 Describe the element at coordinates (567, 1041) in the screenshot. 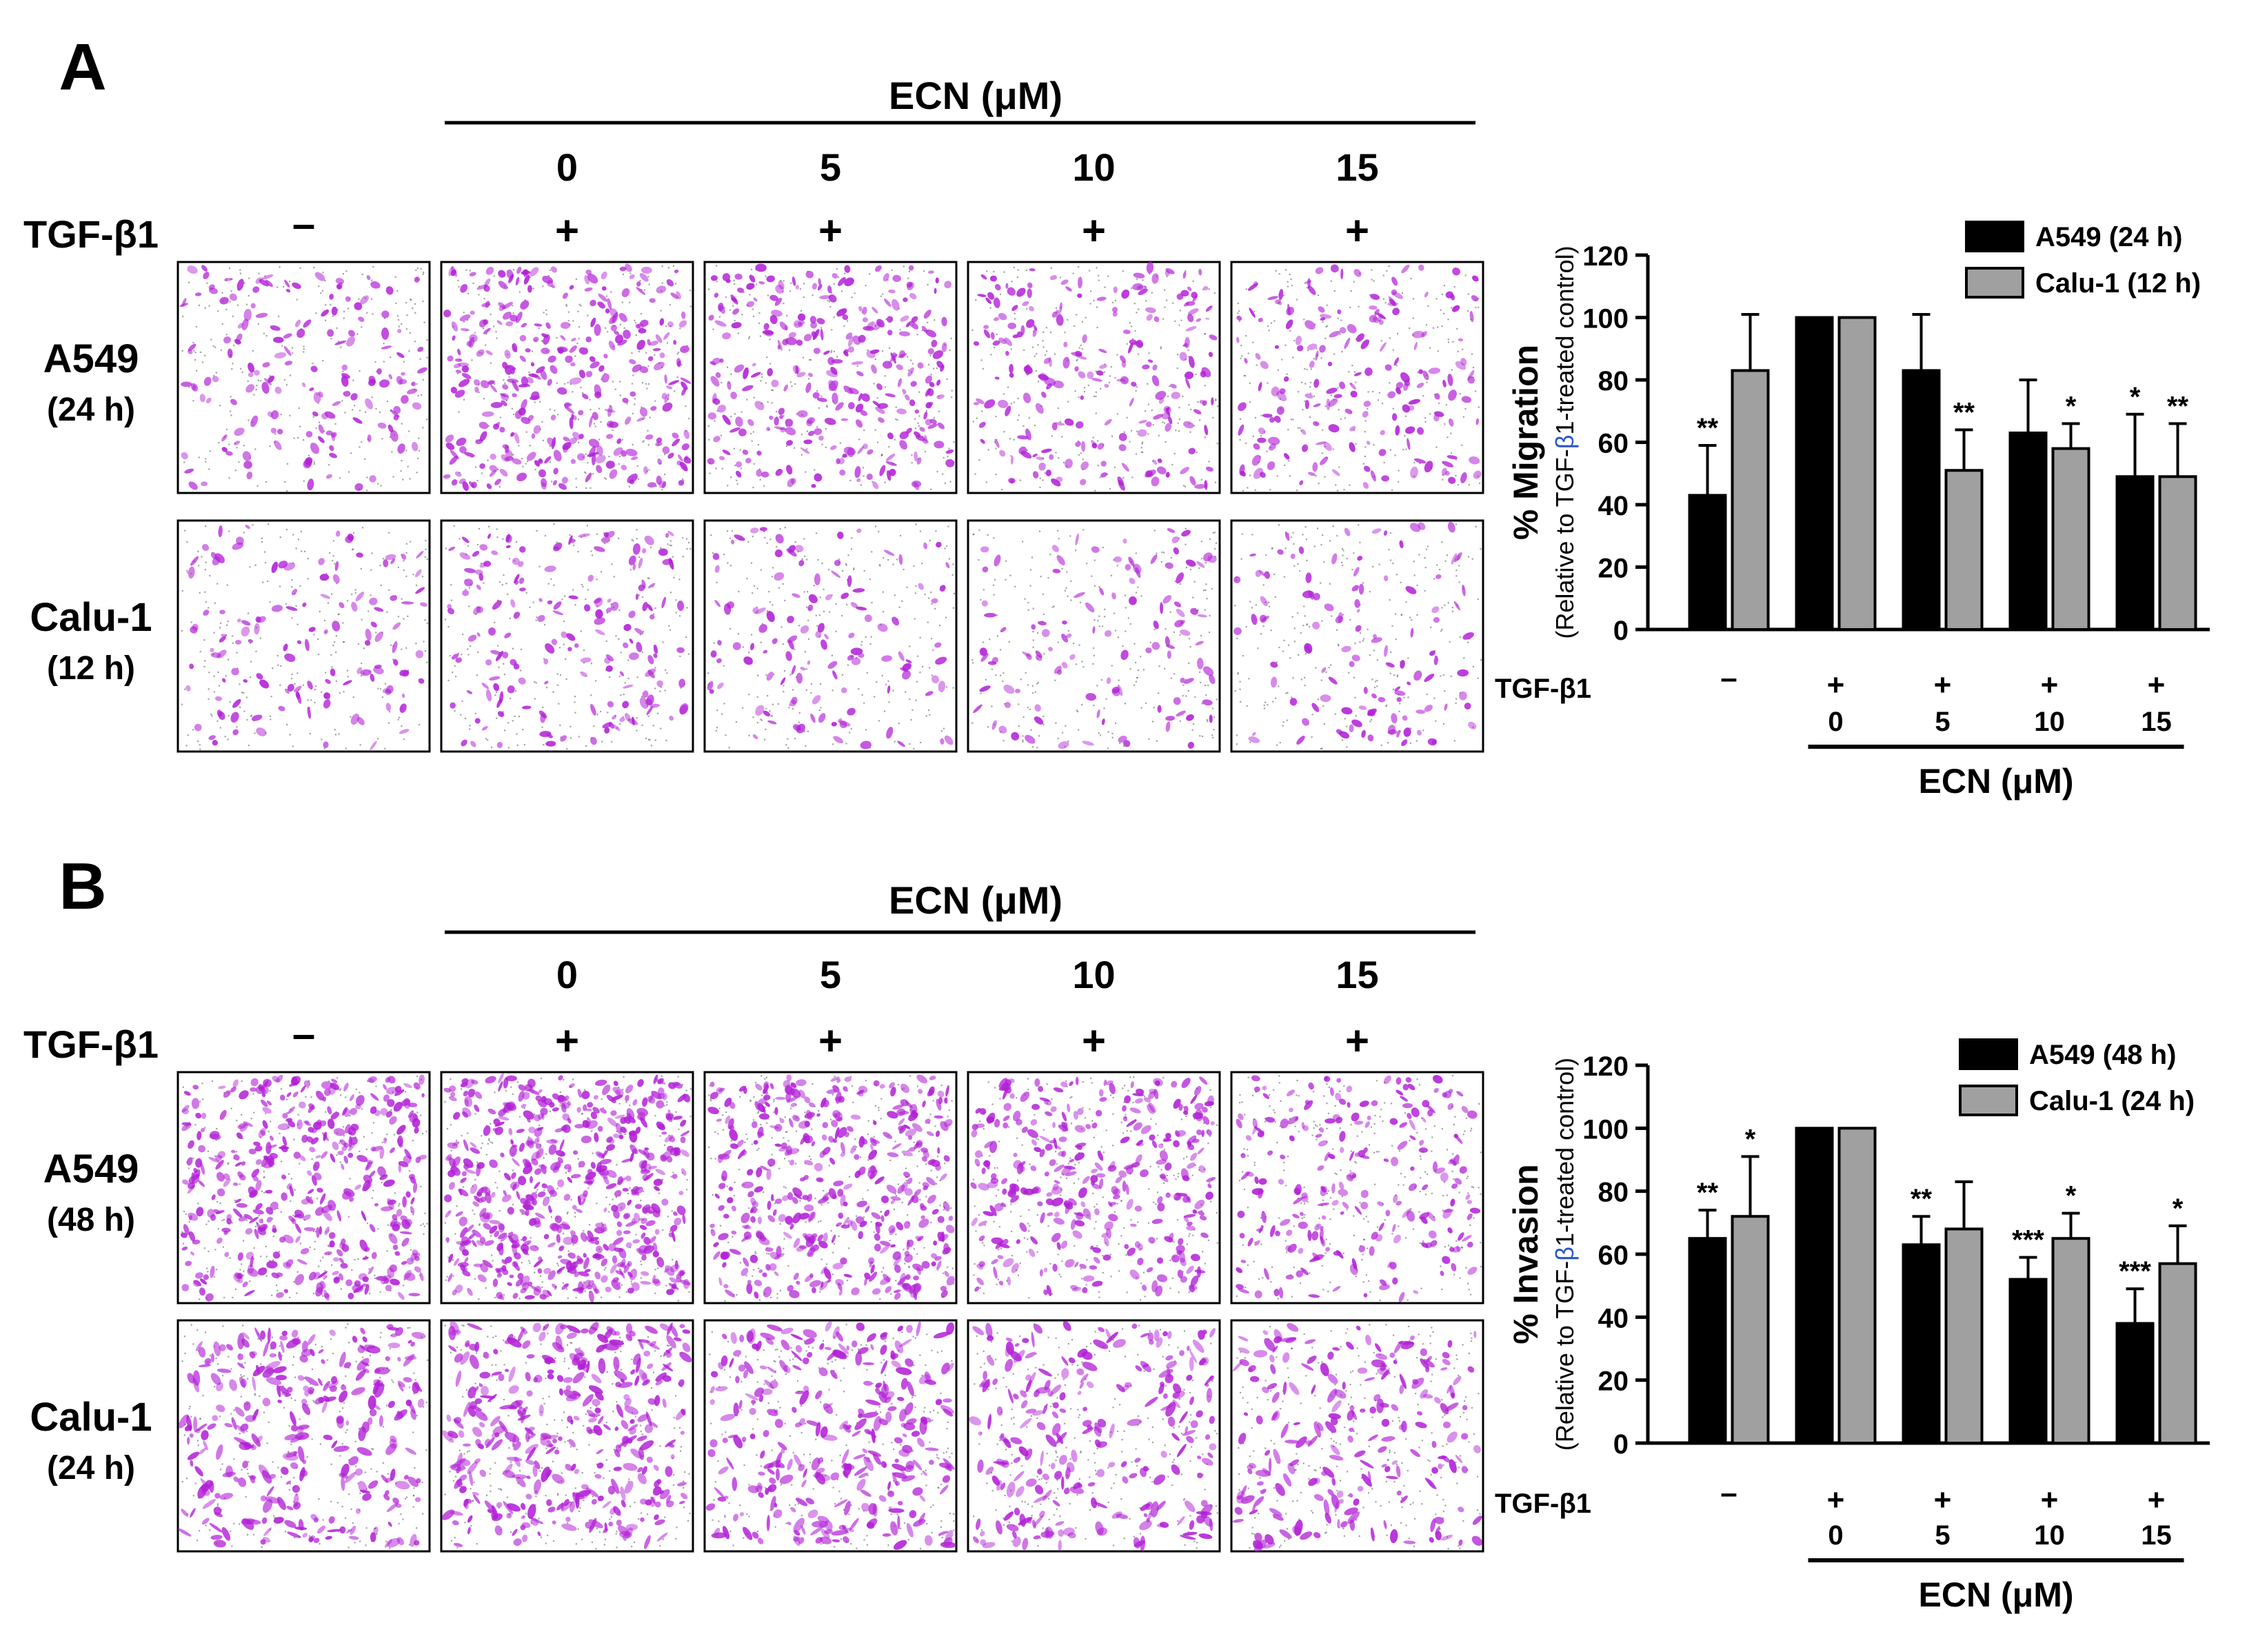

I see `tgf-sign: +` at that location.